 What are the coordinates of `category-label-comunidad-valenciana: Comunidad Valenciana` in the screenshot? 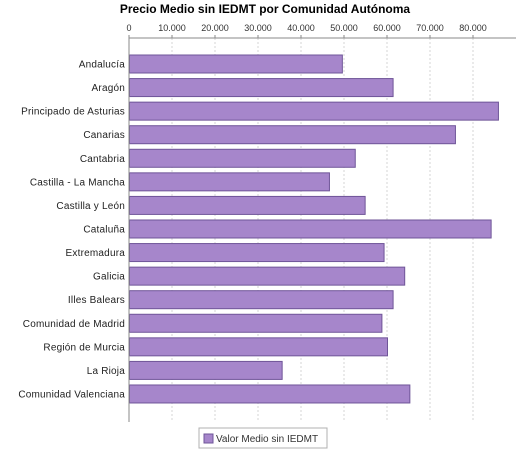 It's located at (71, 394).